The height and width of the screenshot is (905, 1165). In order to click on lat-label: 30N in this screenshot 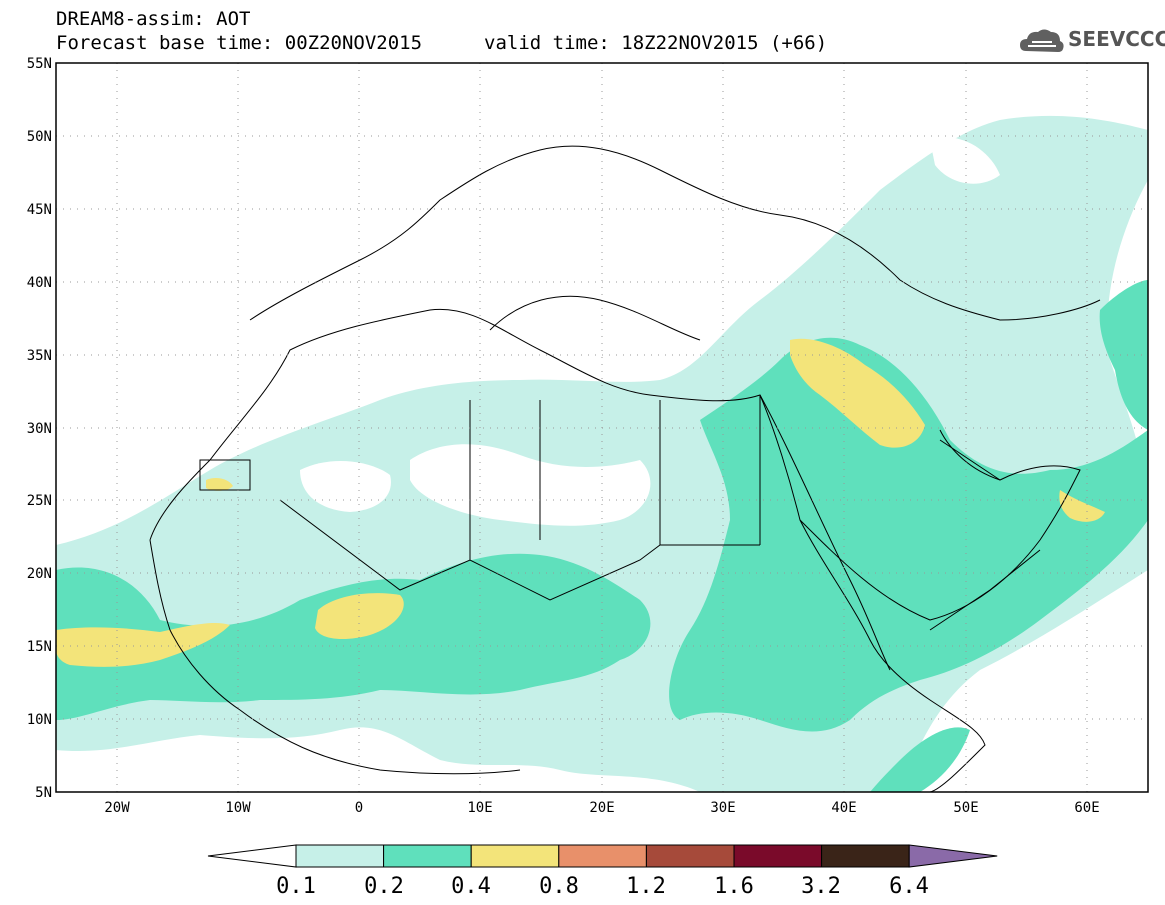, I will do `click(39, 429)`.